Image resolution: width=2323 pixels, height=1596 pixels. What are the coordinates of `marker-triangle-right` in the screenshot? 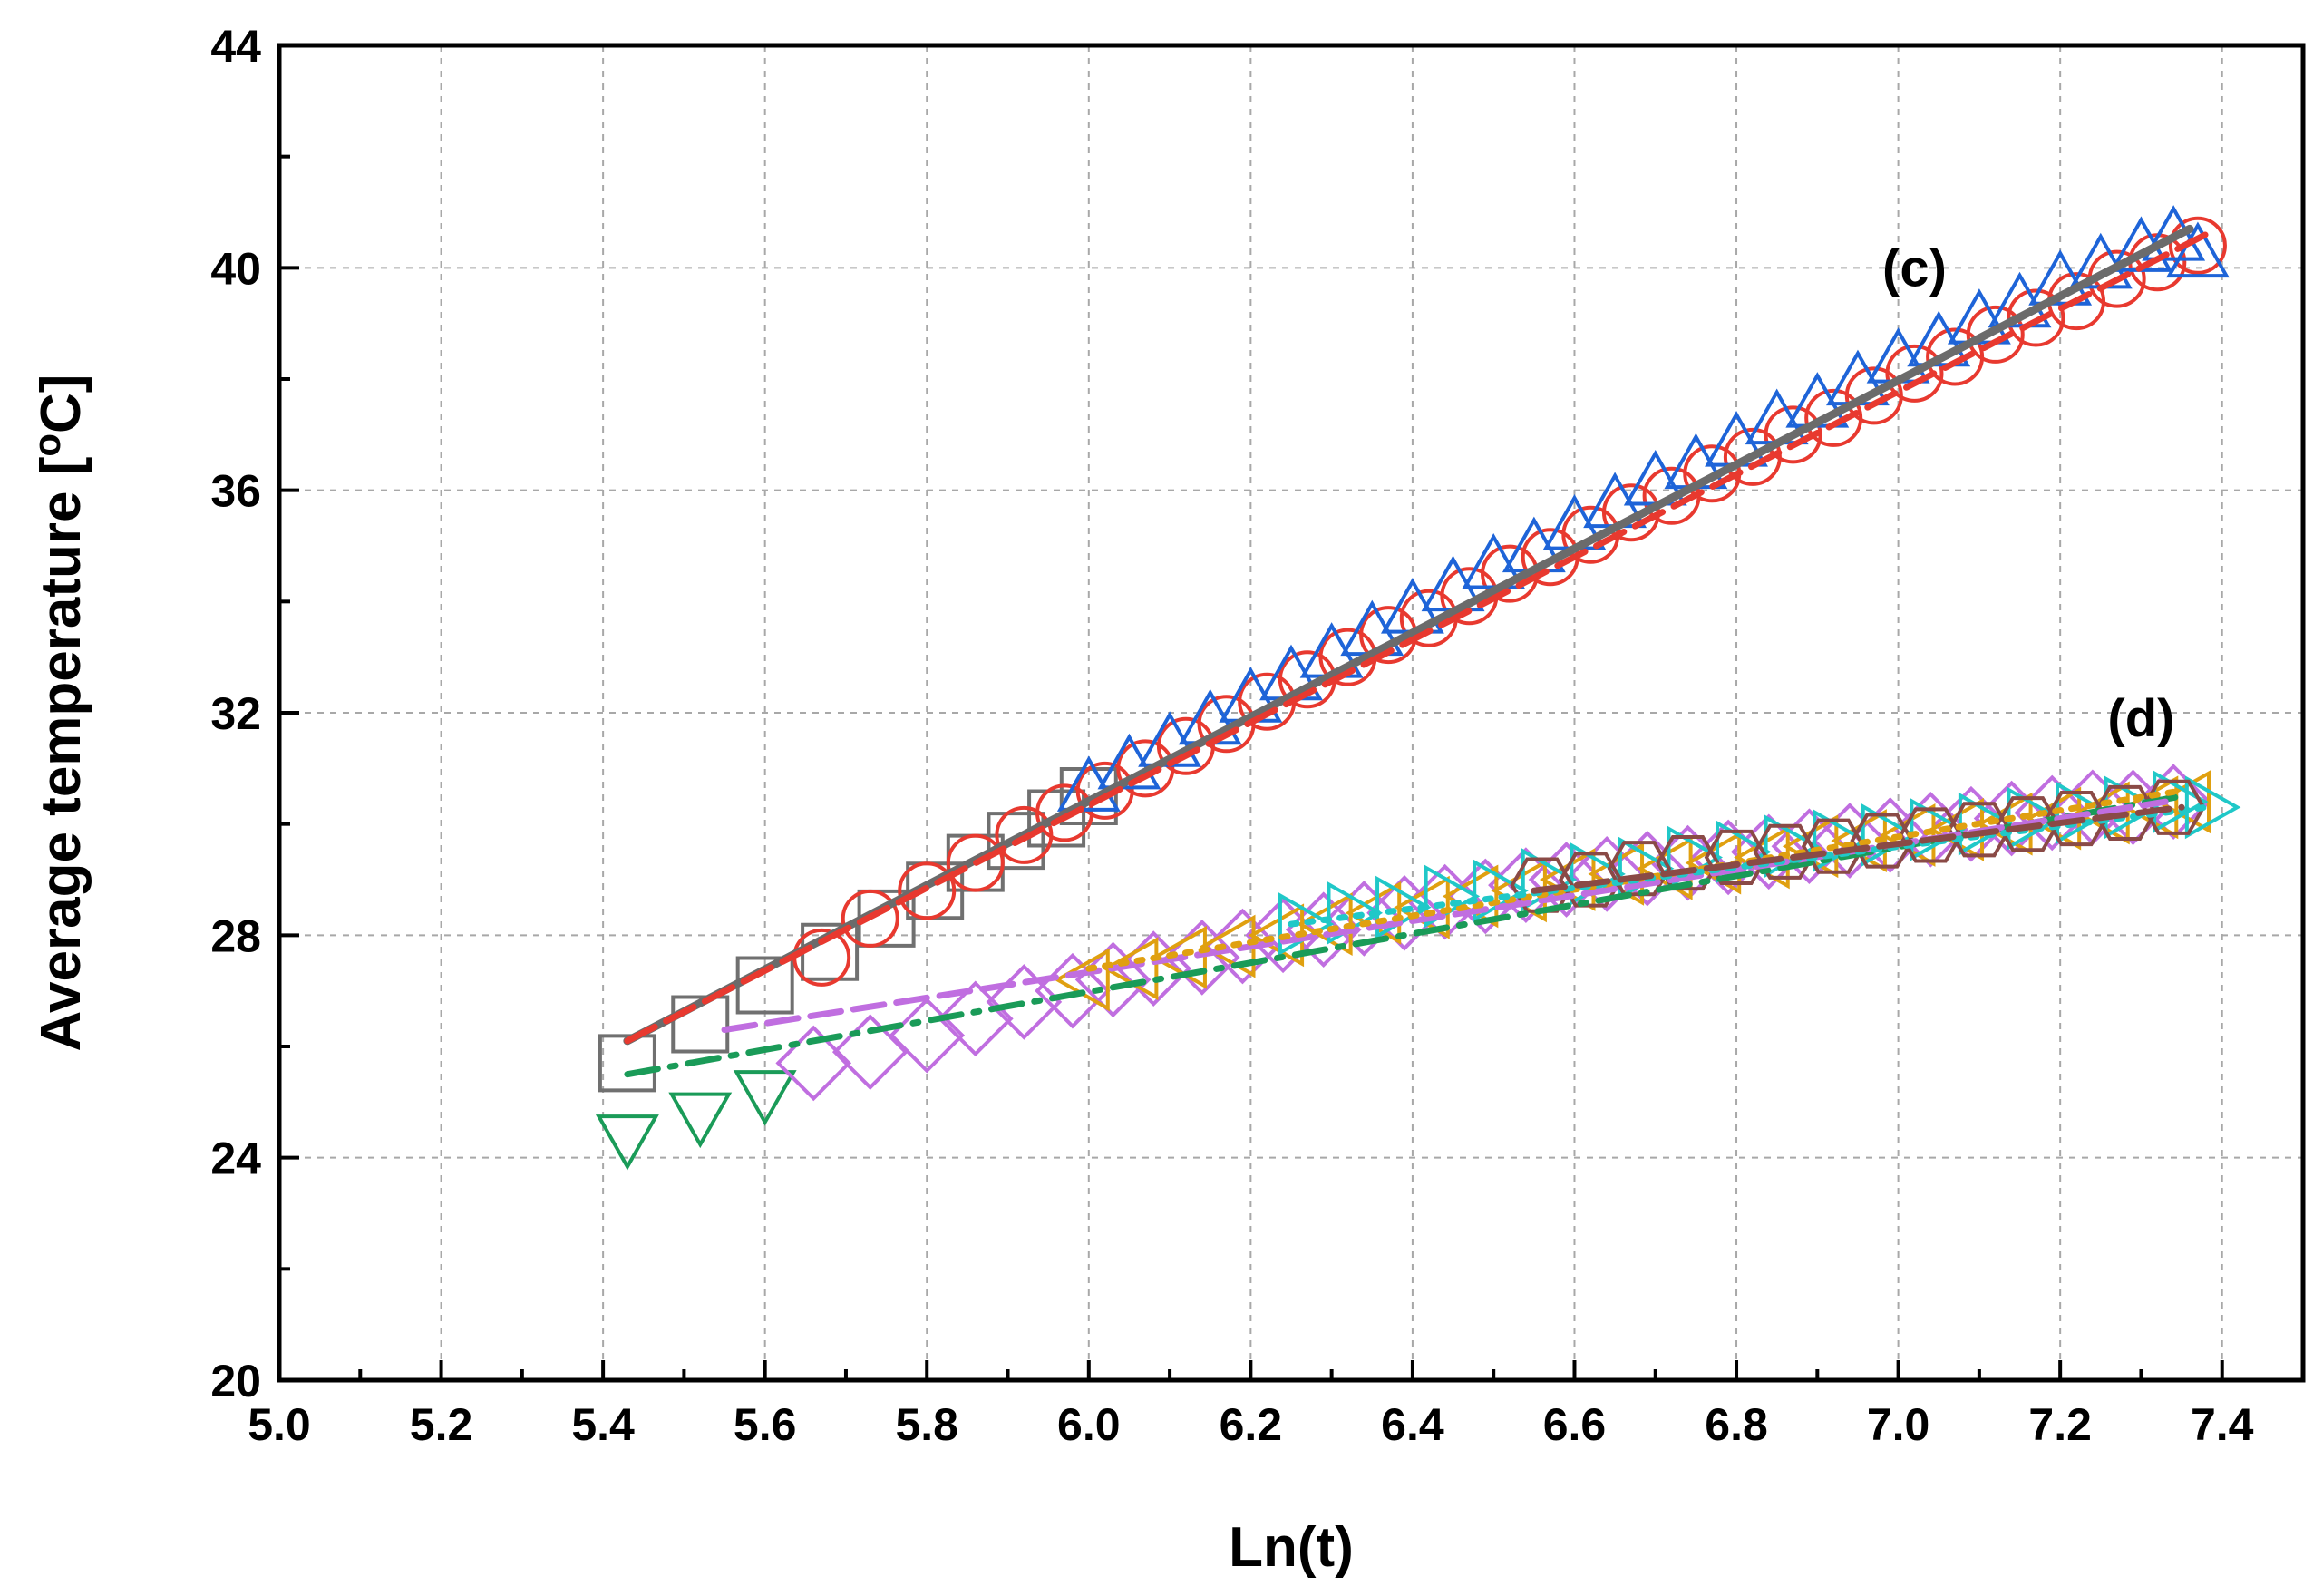 It's located at (1598, 874).